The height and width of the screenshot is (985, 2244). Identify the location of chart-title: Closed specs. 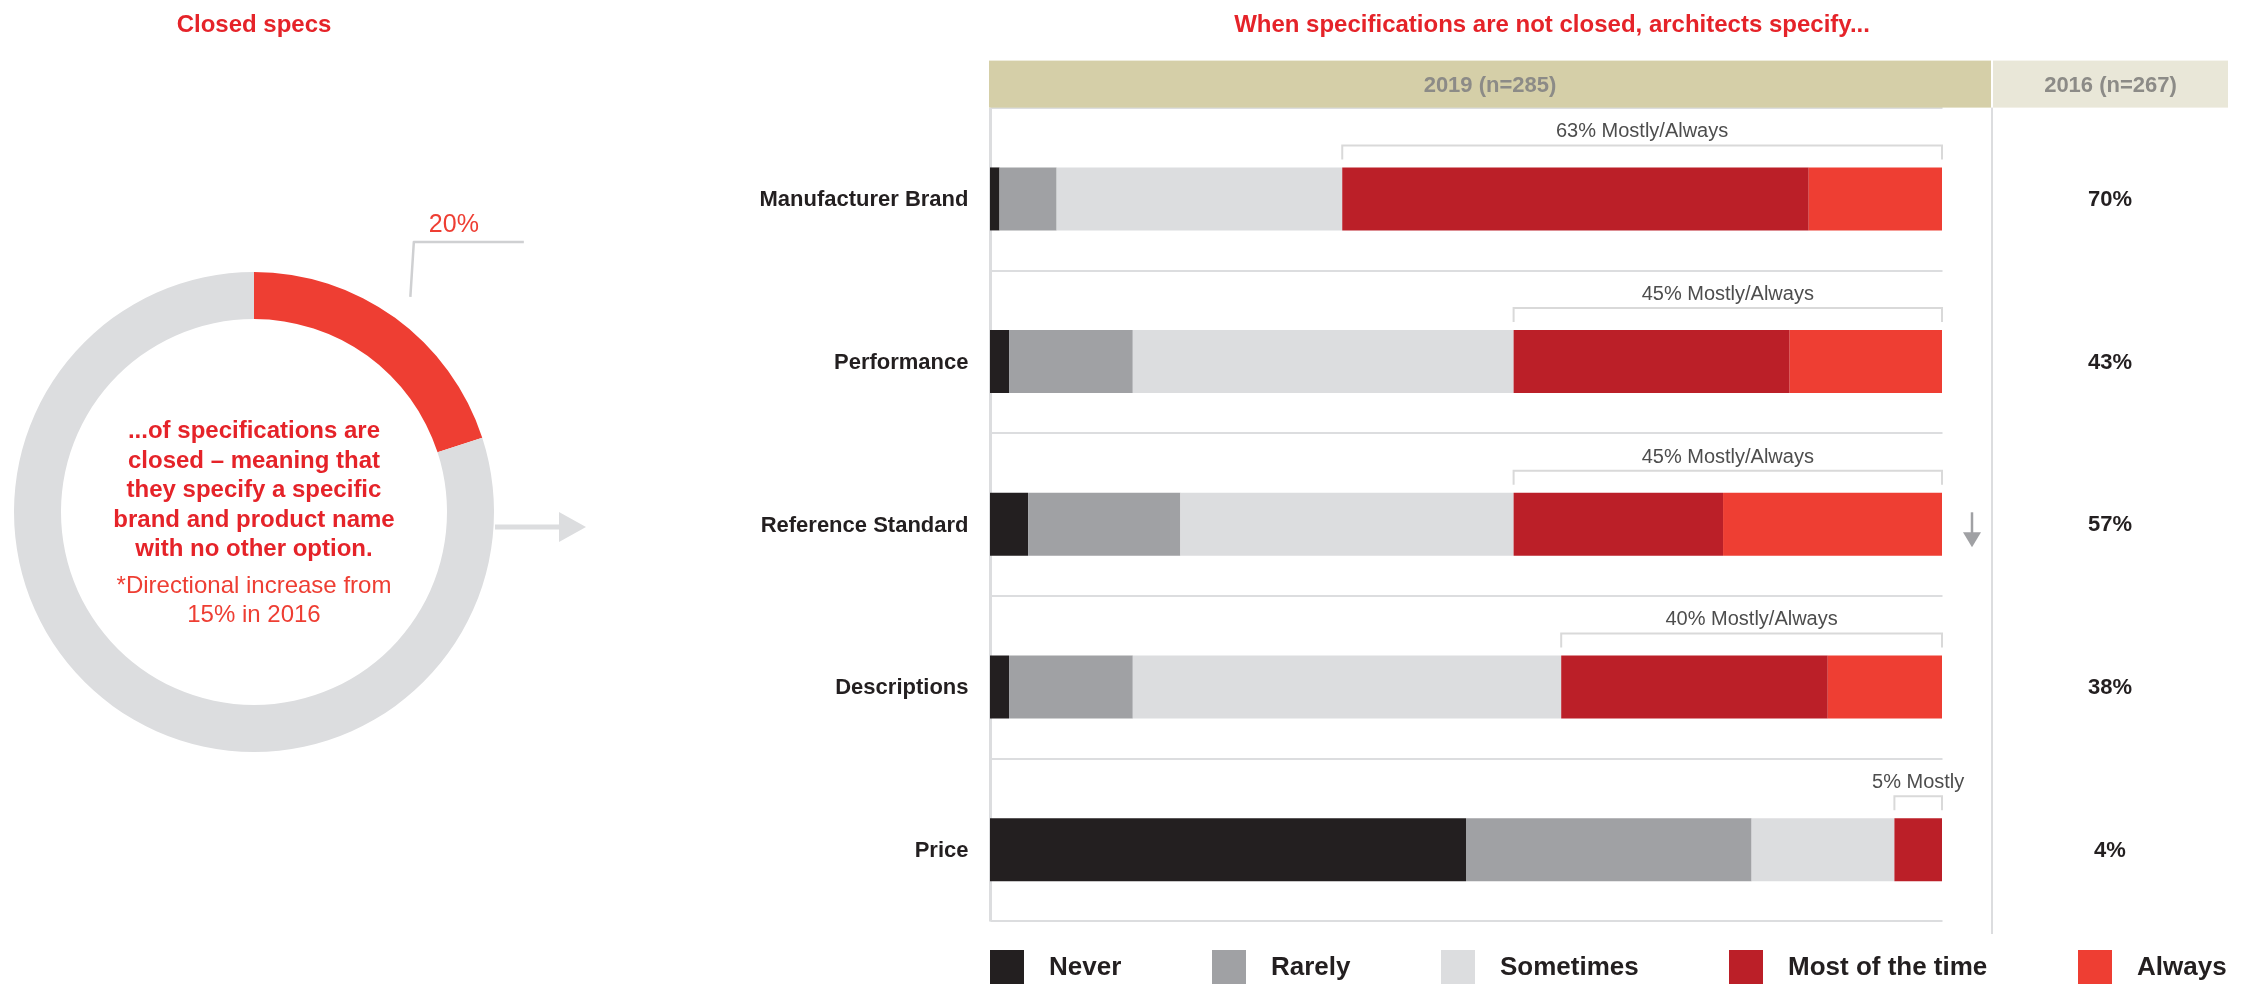
(254, 23).